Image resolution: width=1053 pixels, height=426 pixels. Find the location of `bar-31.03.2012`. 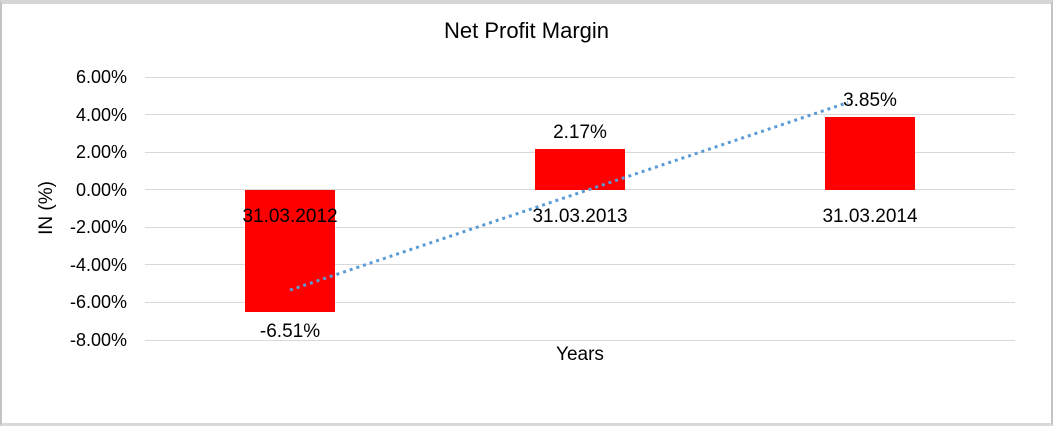

bar-31.03.2012 is located at coordinates (290, 250).